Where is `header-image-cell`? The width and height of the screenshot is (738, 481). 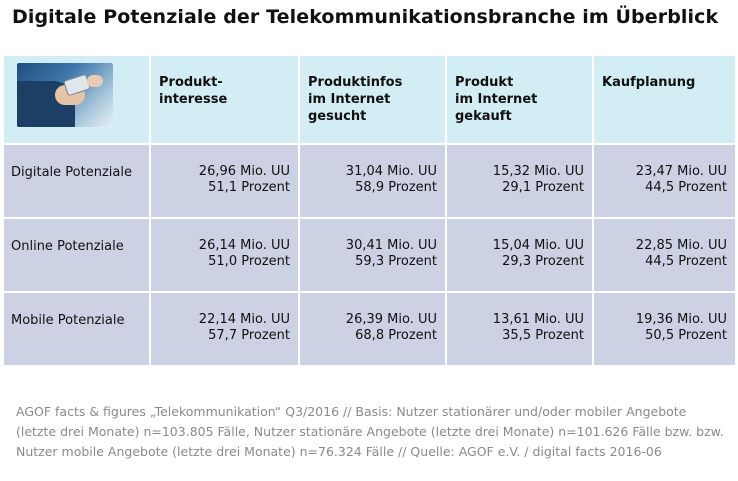
header-image-cell is located at coordinates (77, 100).